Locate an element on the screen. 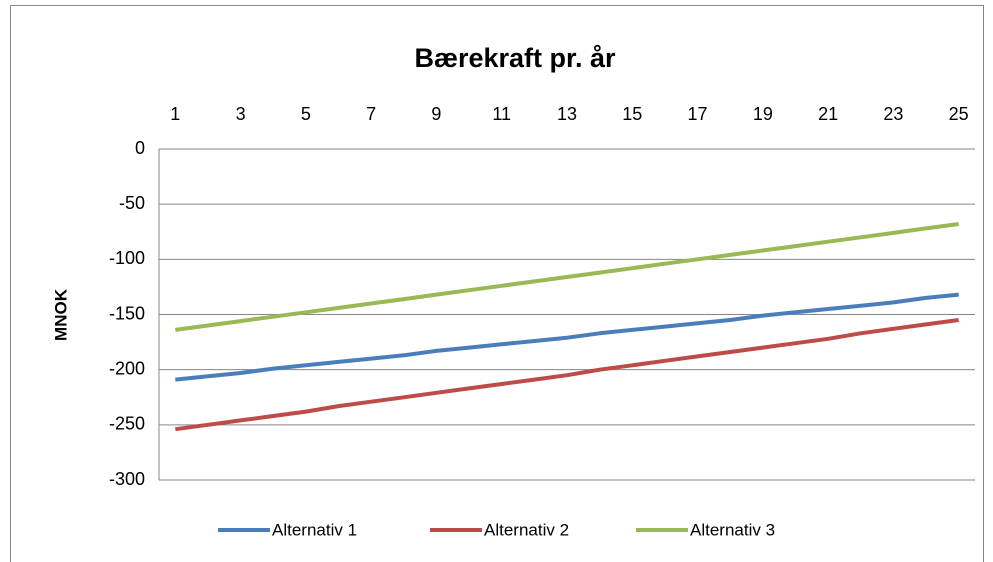  x-tick-label: 9 is located at coordinates (436, 114).